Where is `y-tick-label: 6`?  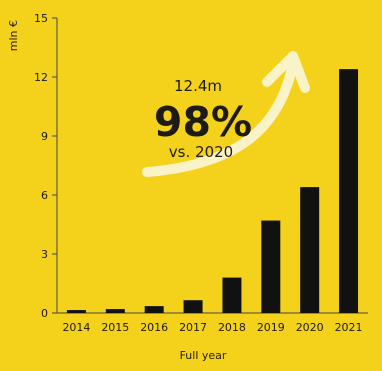
y-tick-label: 6 is located at coordinates (44, 195).